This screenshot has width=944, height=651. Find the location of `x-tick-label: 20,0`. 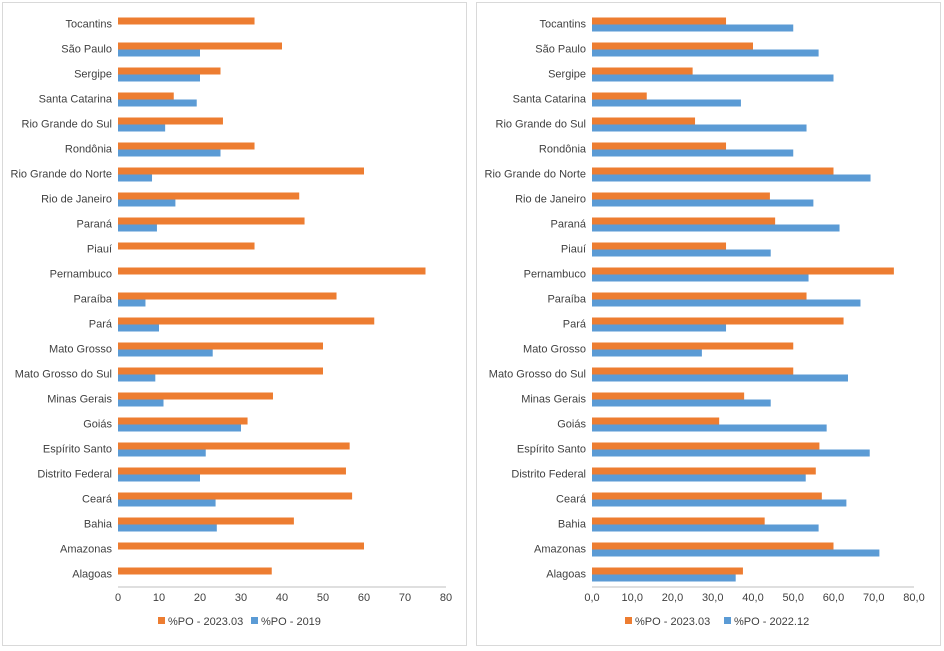

x-tick-label: 20,0 is located at coordinates (672, 598).